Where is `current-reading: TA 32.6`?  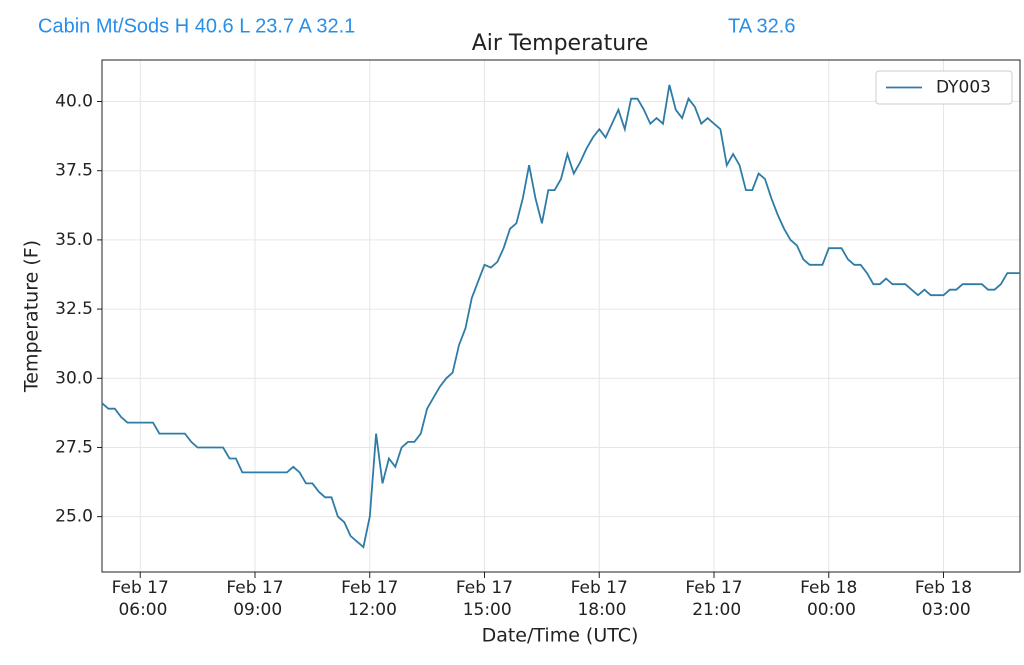
current-reading: TA 32.6 is located at coordinates (761, 26).